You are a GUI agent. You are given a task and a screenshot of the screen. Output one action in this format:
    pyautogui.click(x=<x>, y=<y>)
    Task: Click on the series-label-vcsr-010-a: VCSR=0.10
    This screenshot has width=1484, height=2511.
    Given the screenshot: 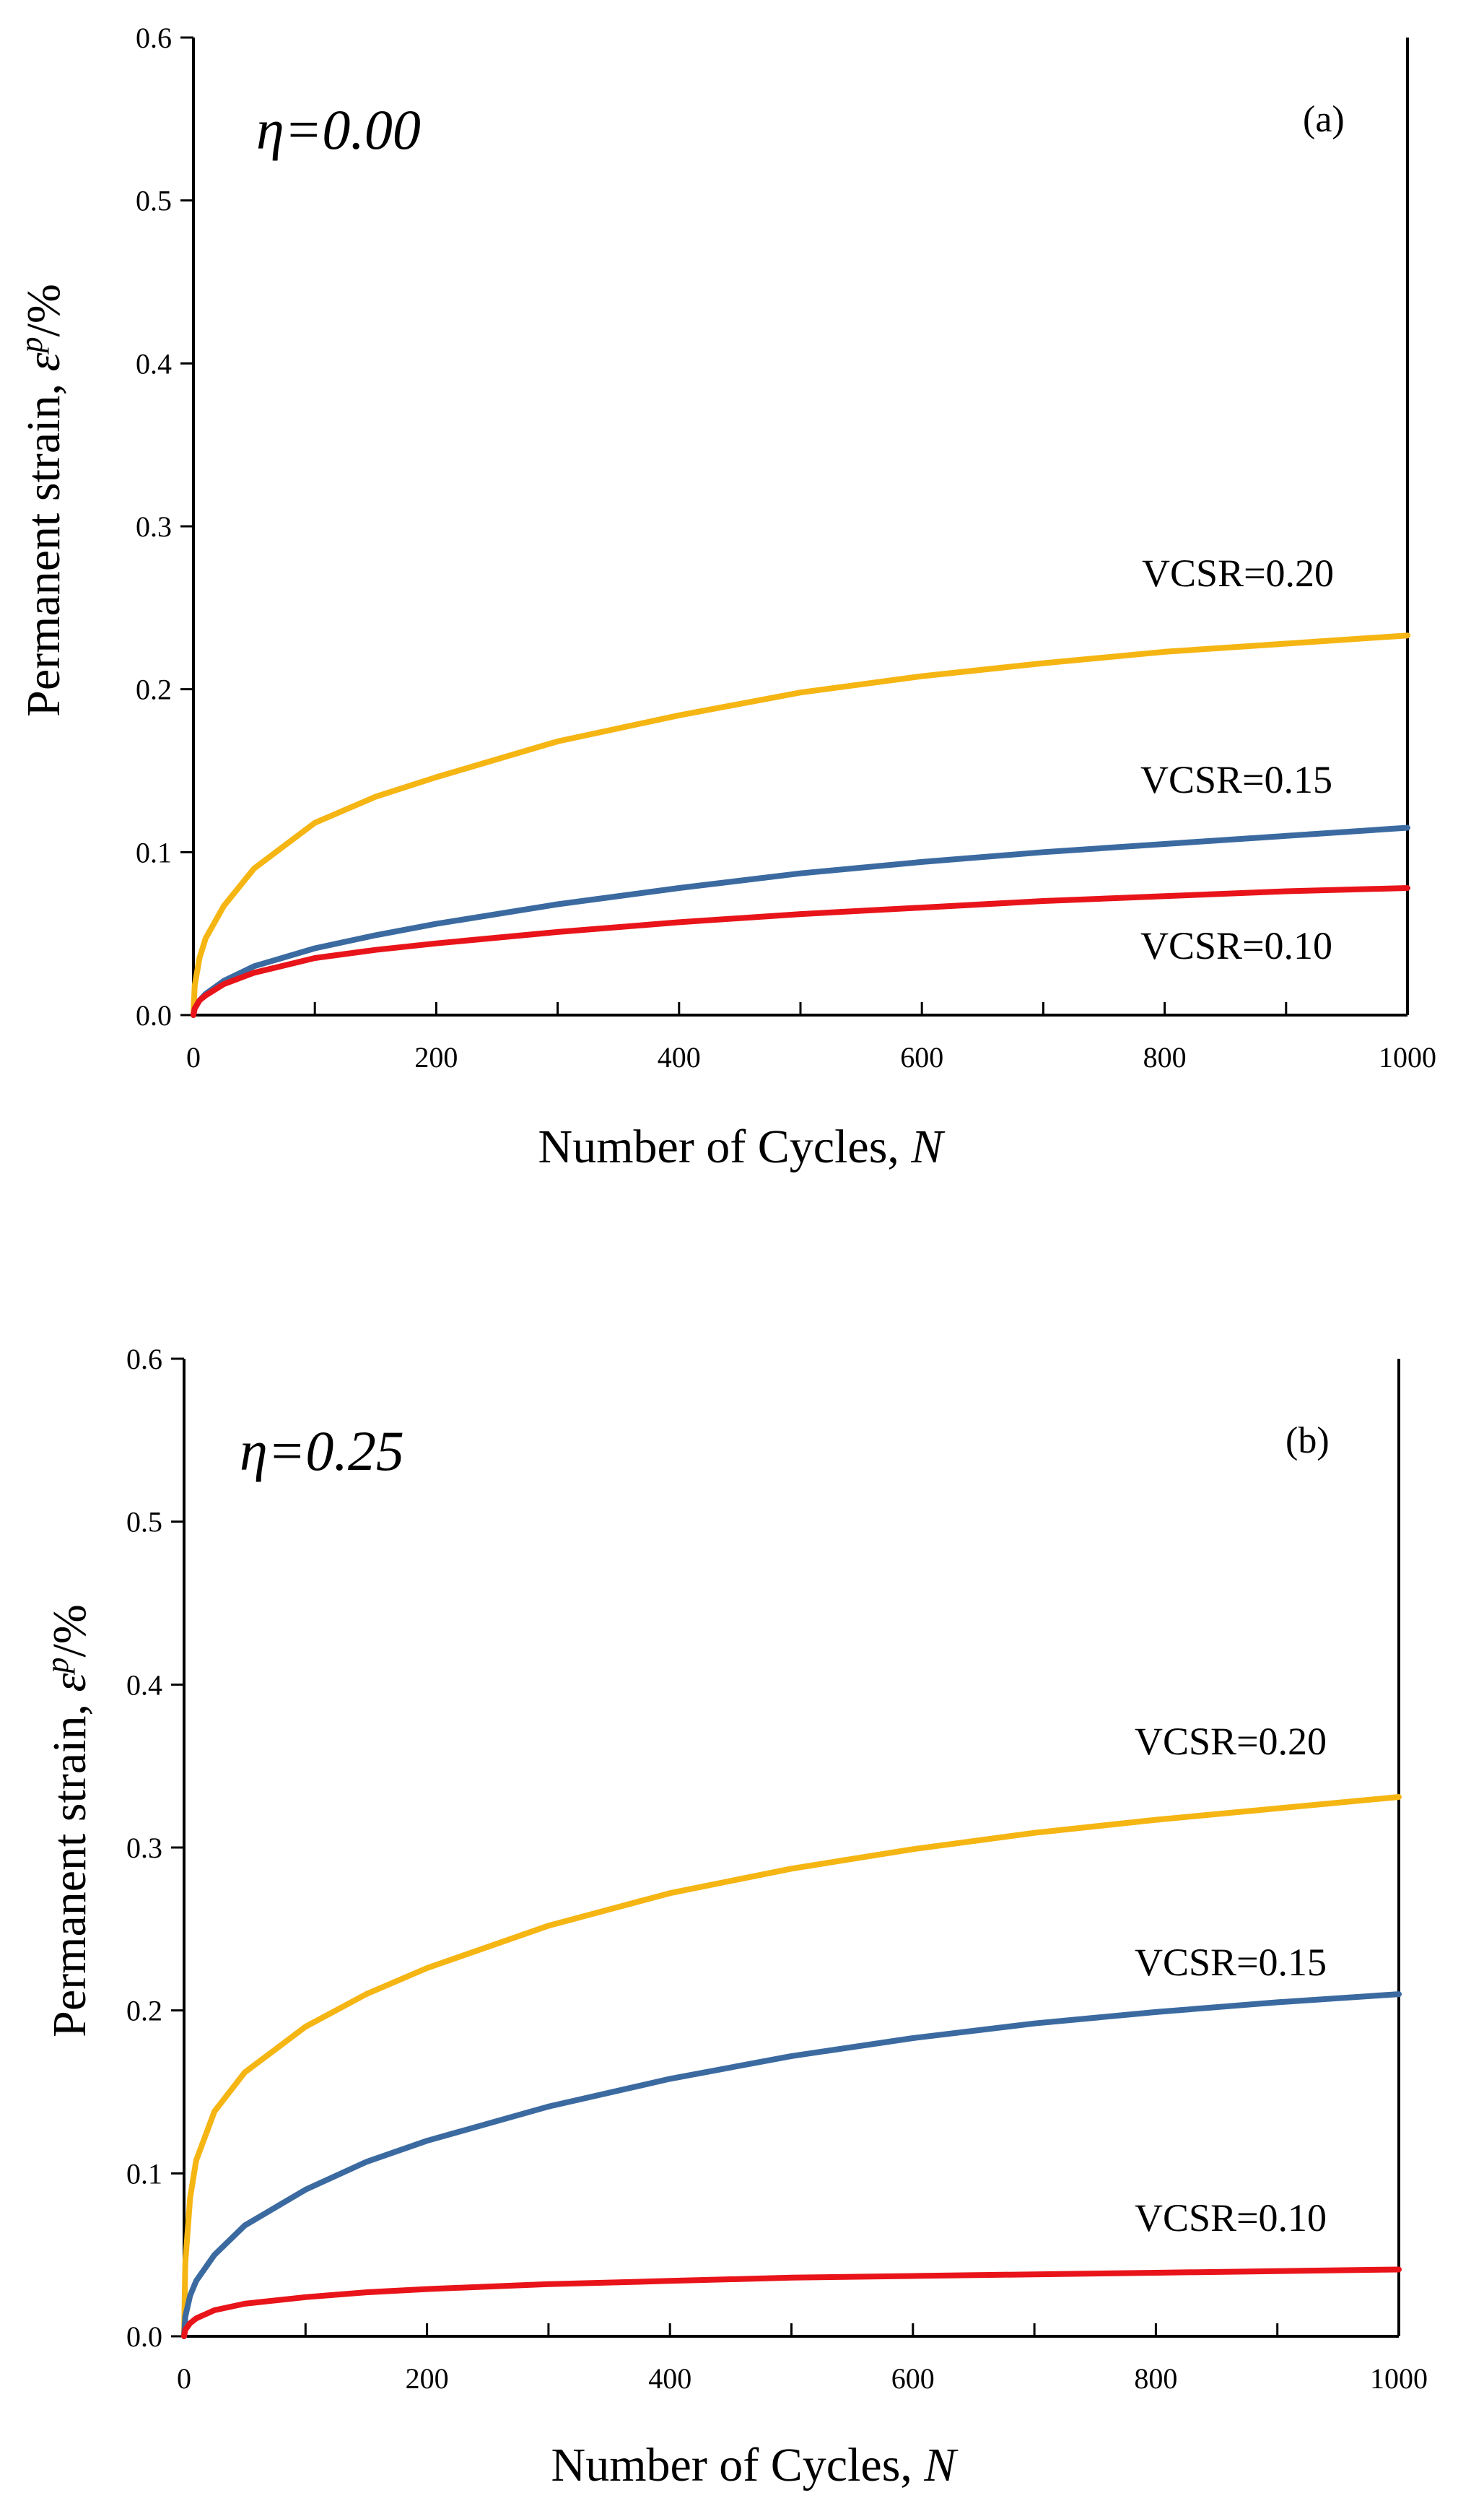 What is the action you would take?
    pyautogui.click(x=1236, y=946)
    